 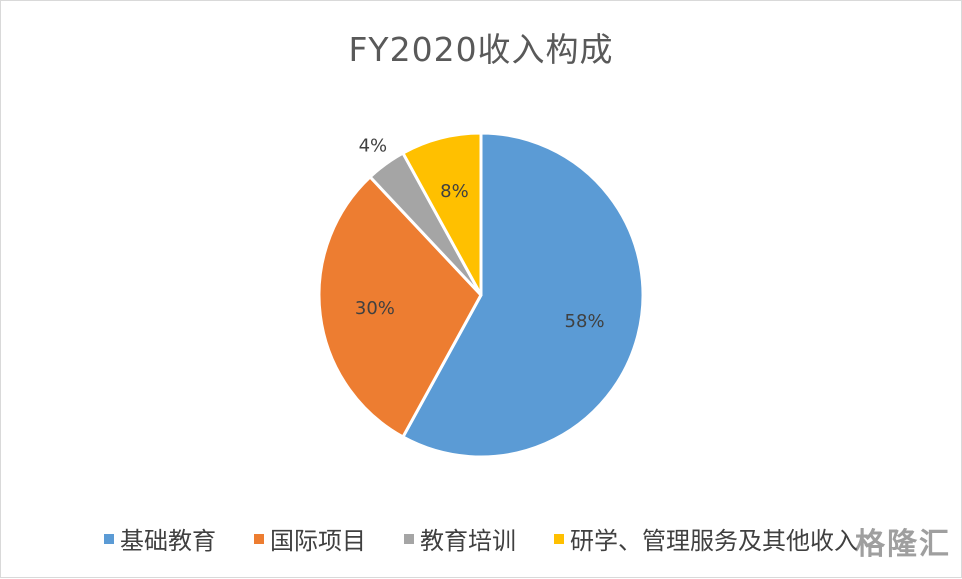 What do you see at coordinates (318, 541) in the screenshot?
I see `legend-label: 国际项目` at bounding box center [318, 541].